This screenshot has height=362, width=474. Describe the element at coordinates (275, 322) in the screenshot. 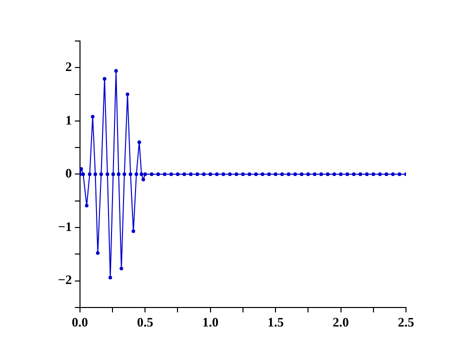

I see `x-tick-label: 1.5` at that location.